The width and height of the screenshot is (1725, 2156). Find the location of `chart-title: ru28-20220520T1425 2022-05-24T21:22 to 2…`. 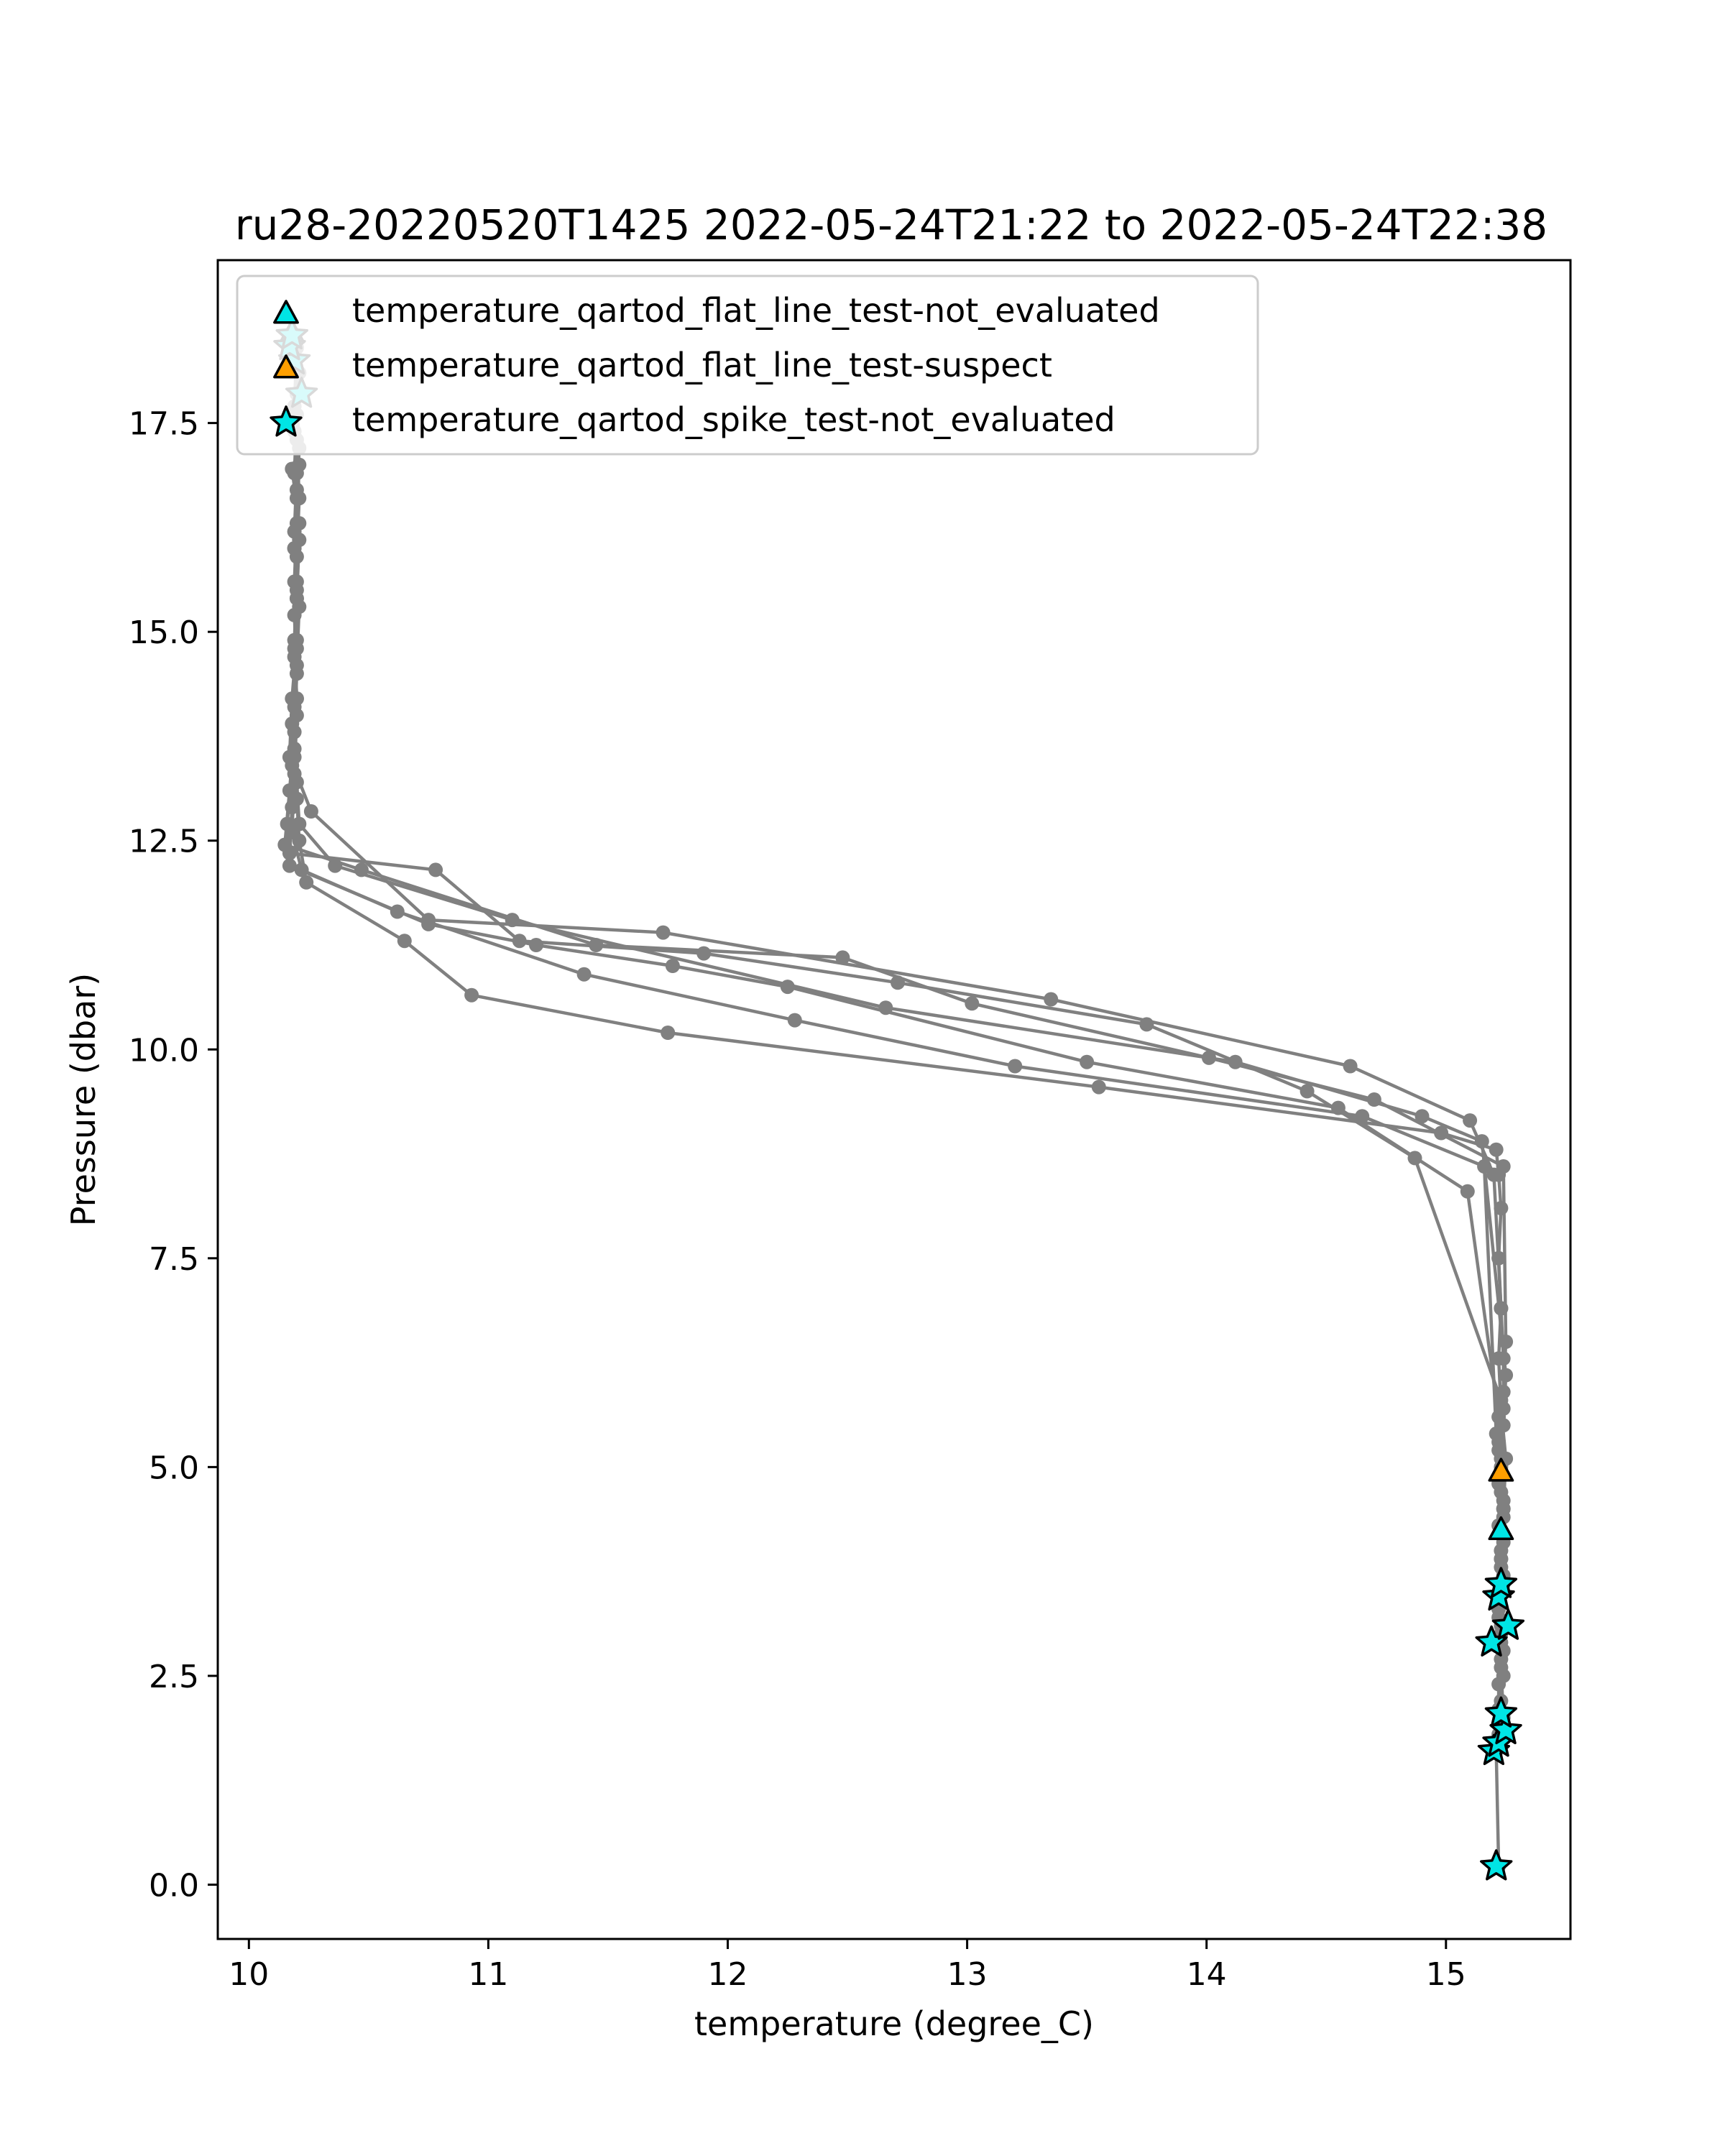

chart-title: ru28-20220520T1425 2022-05-24T21:22 to 2… is located at coordinates (891, 225).